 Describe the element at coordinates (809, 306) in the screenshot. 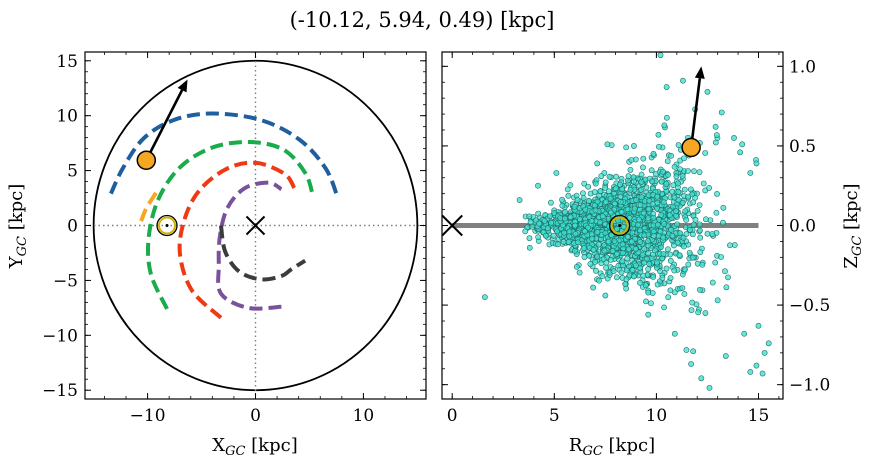

I see `rz-y-tick-label: −0.5` at that location.